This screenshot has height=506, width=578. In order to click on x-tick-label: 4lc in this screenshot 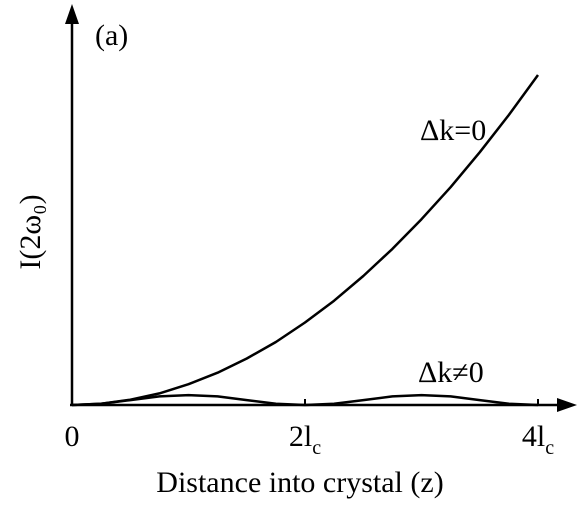, I will do `click(538, 439)`.